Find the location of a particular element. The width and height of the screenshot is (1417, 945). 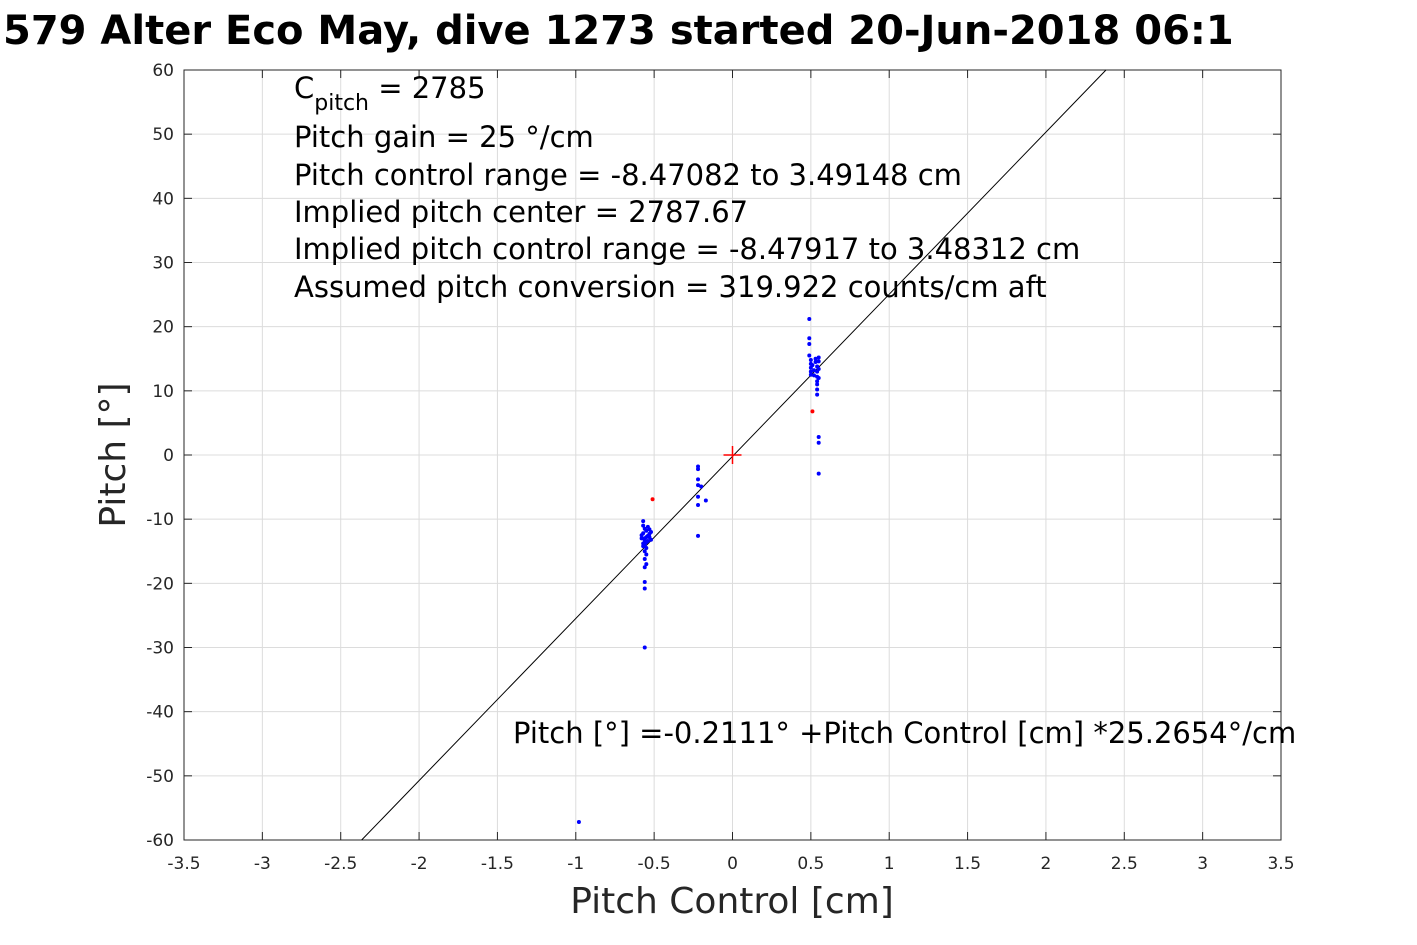

y-tick-label: 30 is located at coordinates (163, 264).